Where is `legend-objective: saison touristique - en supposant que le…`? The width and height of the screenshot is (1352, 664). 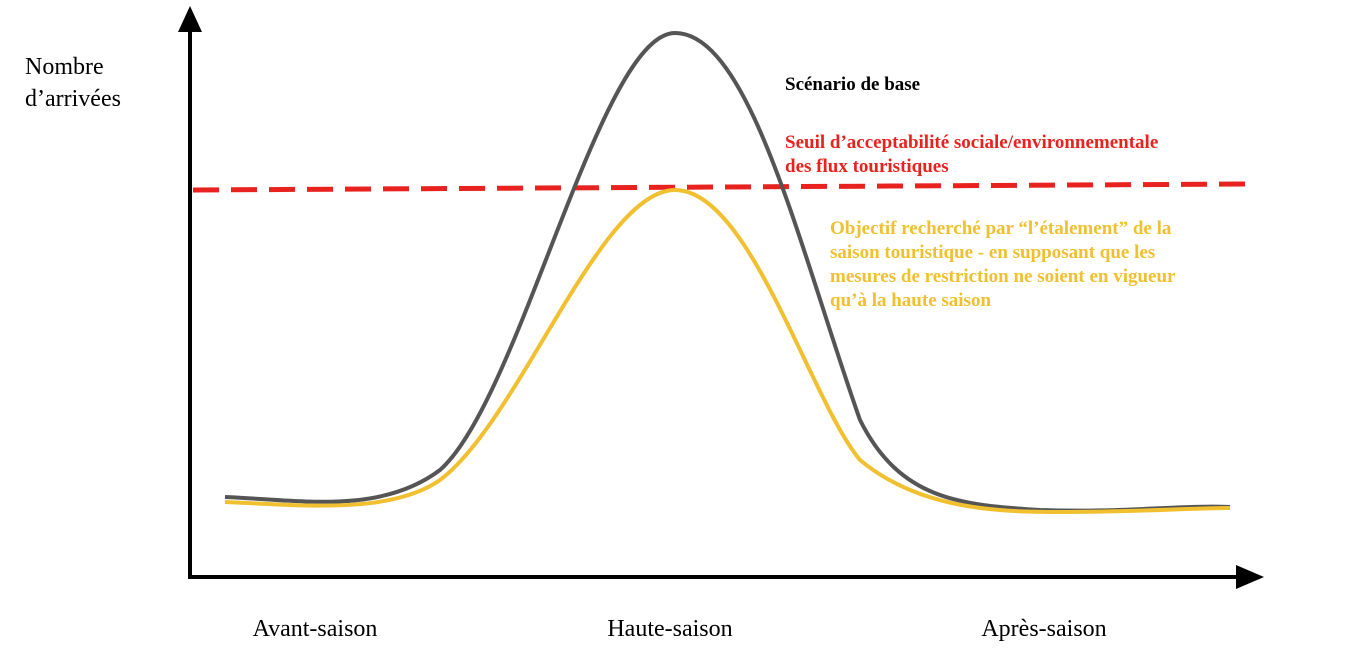
legend-objective: saison touristique - en supposant que le… is located at coordinates (992, 252).